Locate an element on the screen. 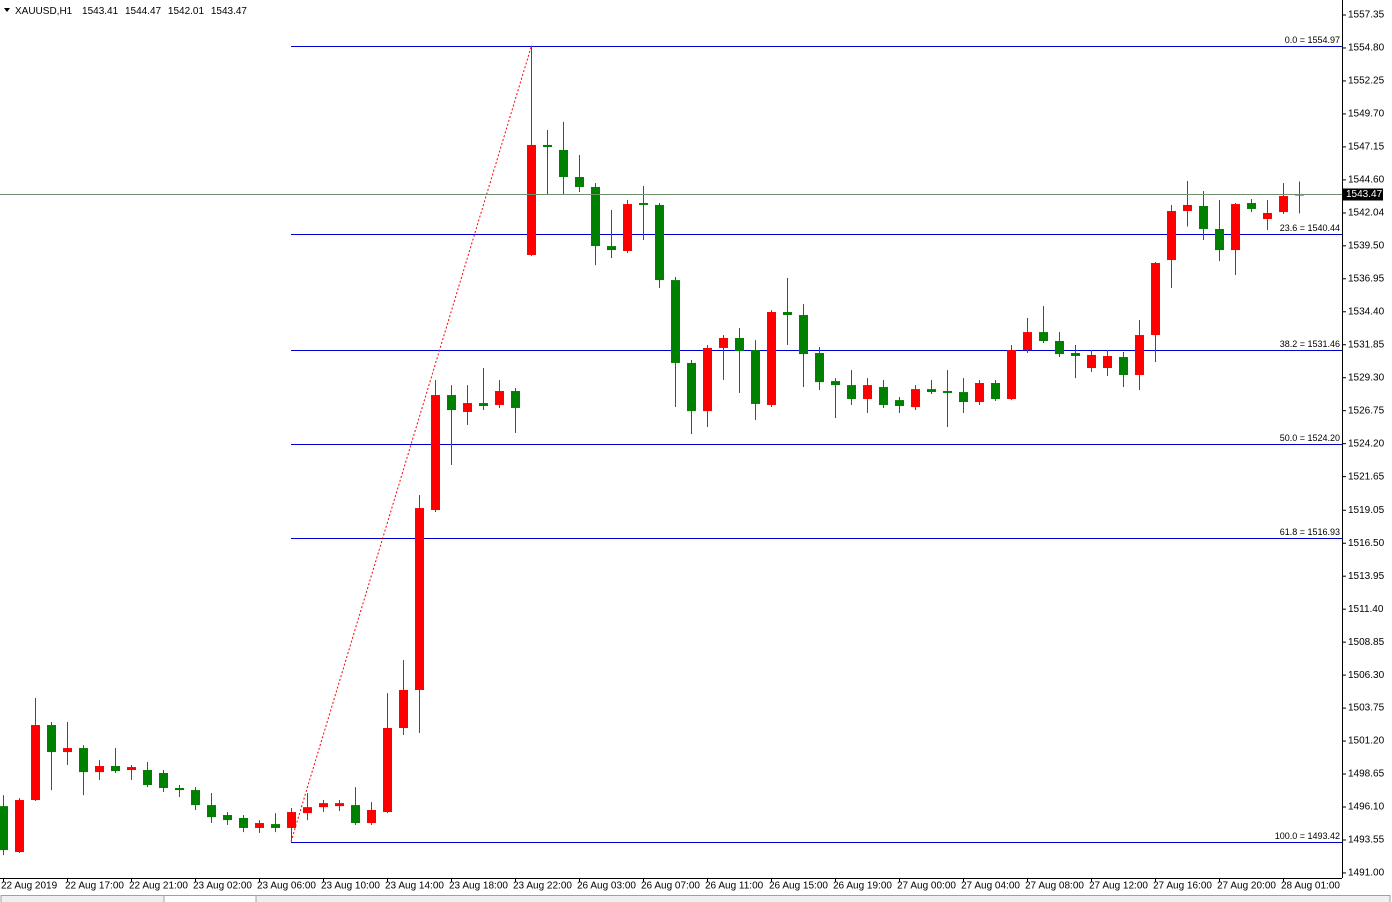  y-tick-label: 1498.65 is located at coordinates (1366, 774).